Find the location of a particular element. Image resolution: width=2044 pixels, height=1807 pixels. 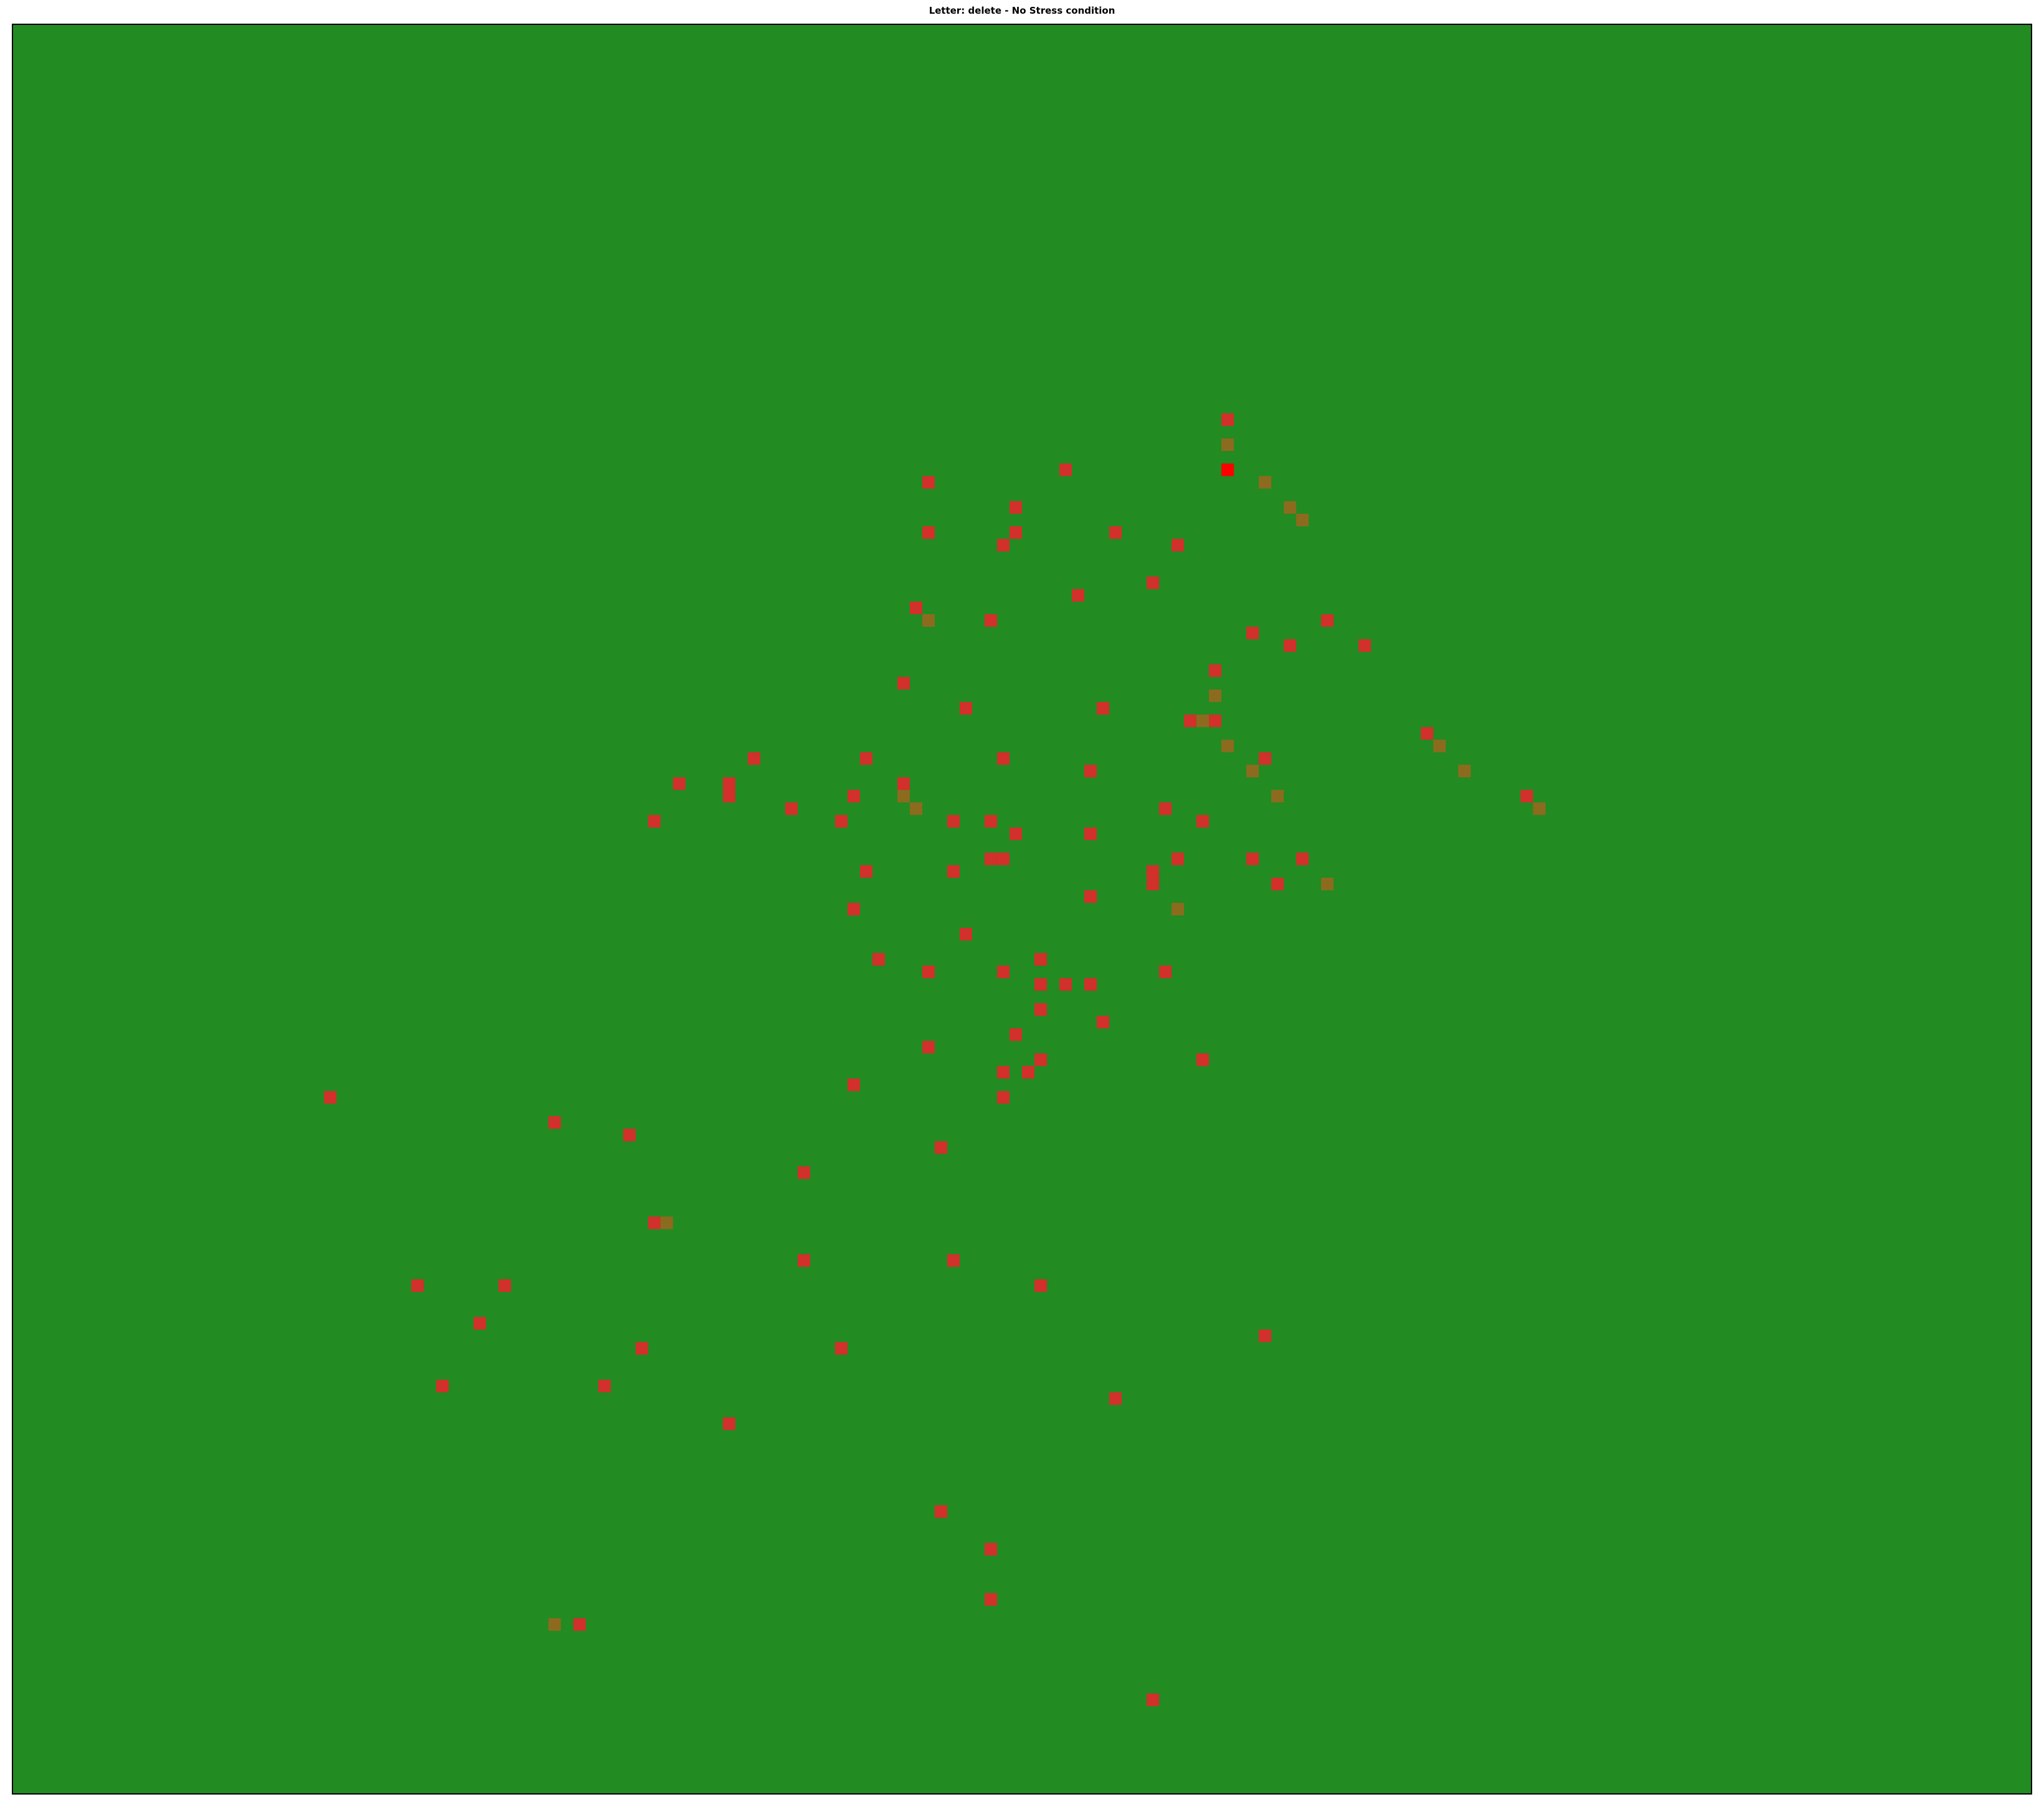

heatmap-cell-max is located at coordinates (1227, 470).